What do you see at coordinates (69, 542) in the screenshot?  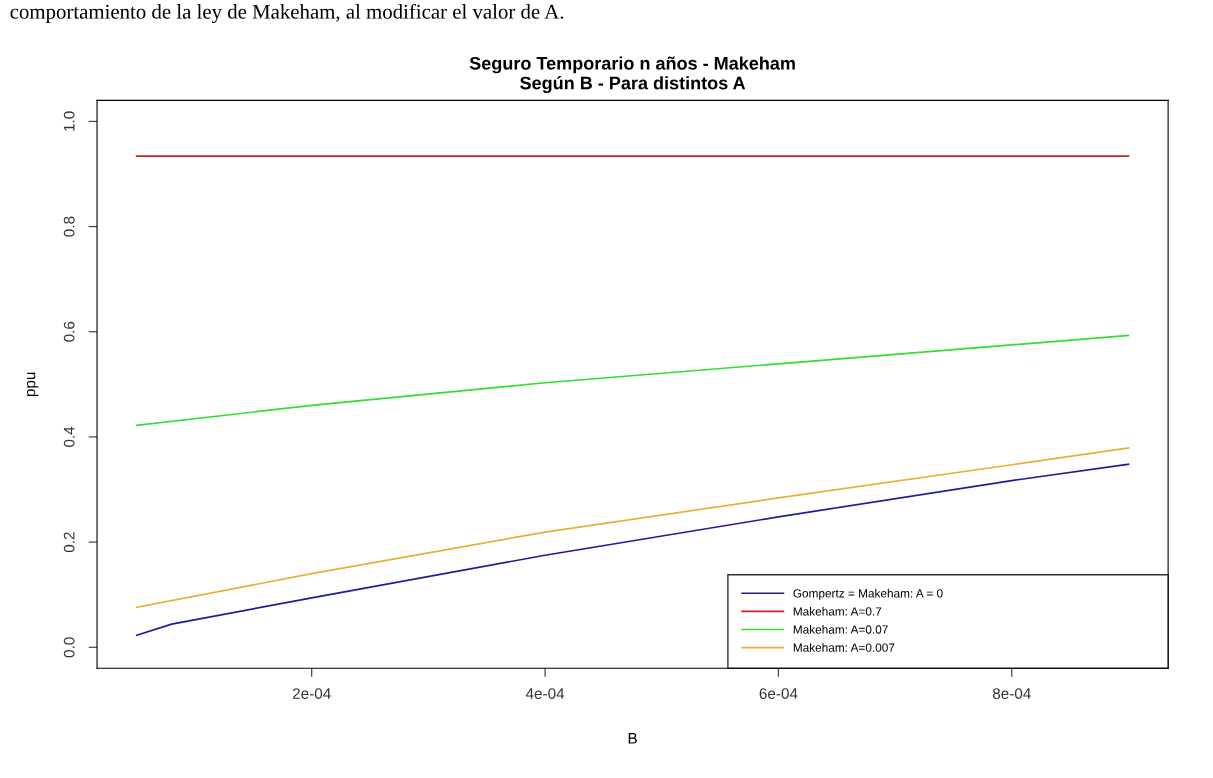 I see `y-tick-label: 0.2` at bounding box center [69, 542].